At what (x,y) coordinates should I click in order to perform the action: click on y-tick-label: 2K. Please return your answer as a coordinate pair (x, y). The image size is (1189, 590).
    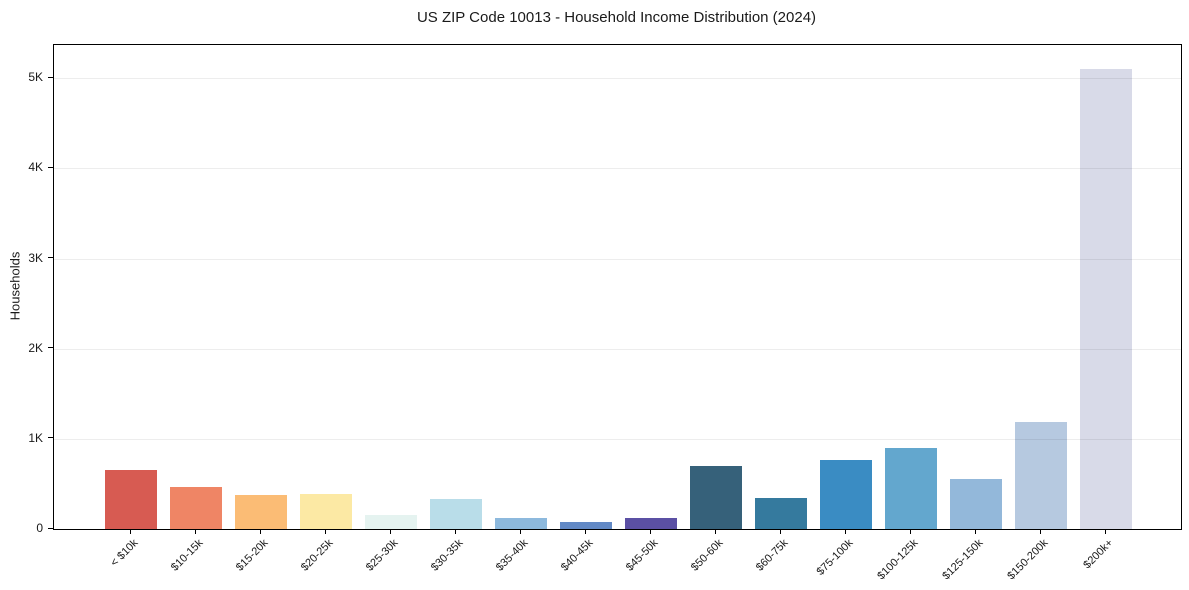
    Looking at the image, I should click on (35, 347).